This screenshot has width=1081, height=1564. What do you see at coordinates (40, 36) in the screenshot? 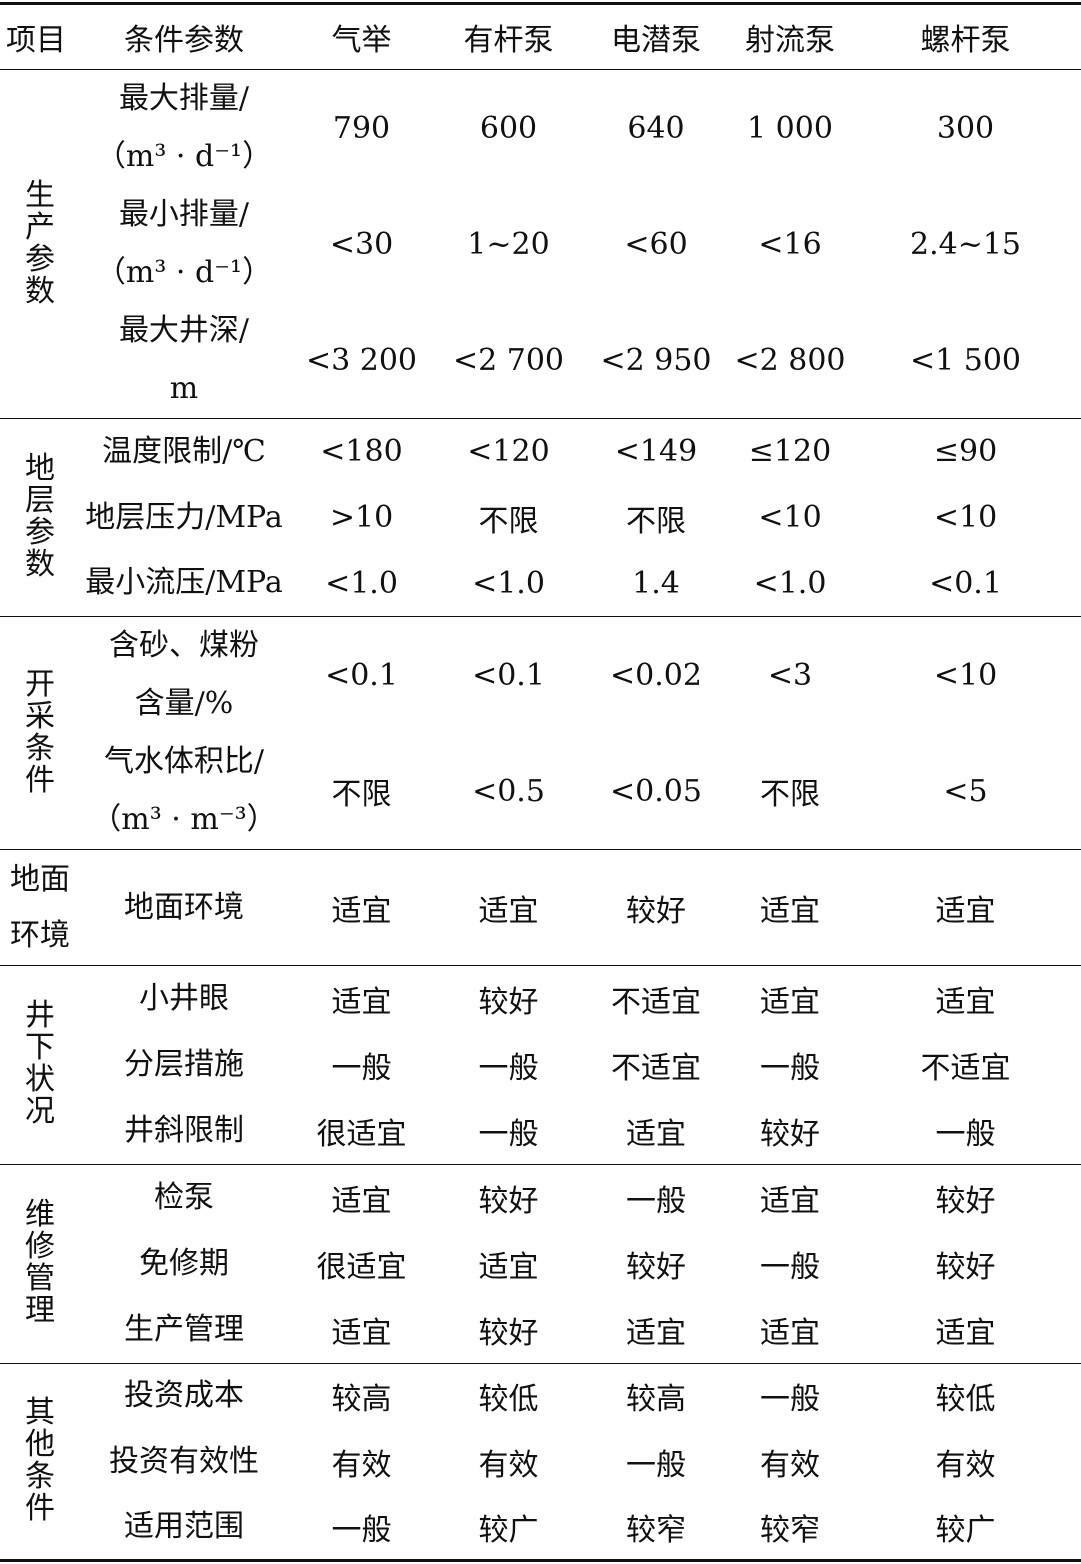
I see `header-item: 项目` at bounding box center [40, 36].